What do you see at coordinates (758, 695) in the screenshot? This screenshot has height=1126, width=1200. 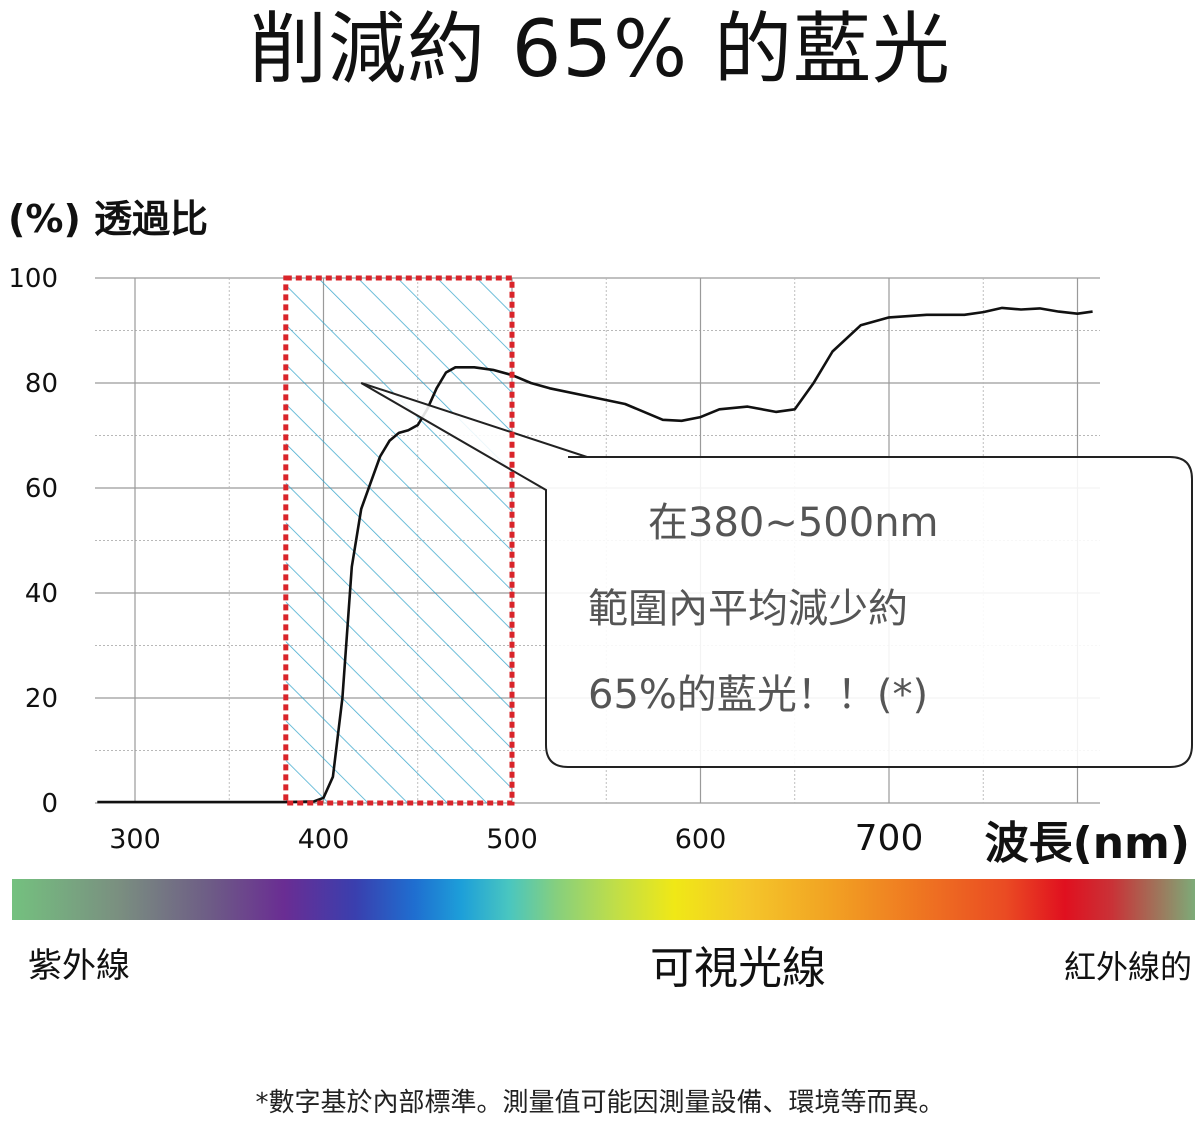 I see `callout-text-line: 65%的藍光！！(*)` at bounding box center [758, 695].